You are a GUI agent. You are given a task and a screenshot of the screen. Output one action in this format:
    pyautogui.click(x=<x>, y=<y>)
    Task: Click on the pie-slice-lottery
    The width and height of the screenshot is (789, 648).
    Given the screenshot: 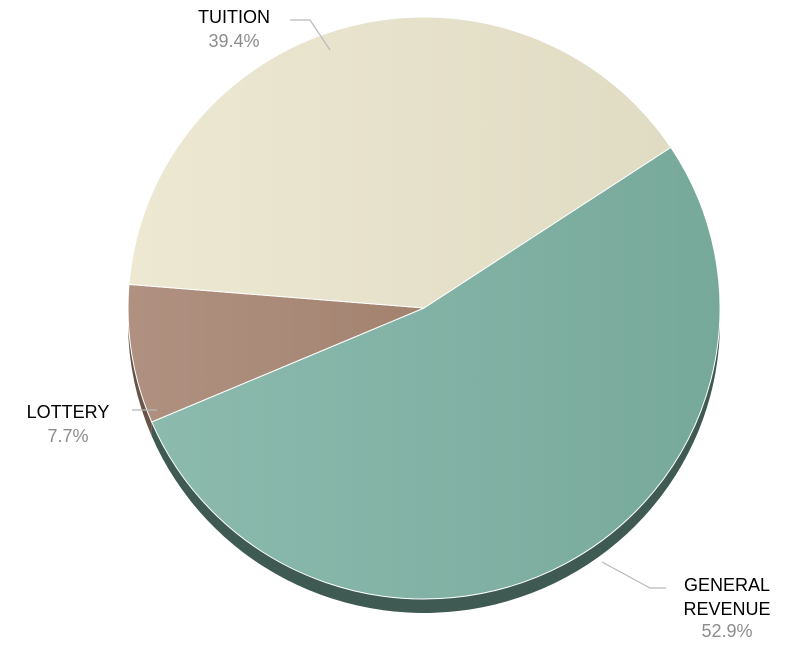 What is the action you would take?
    pyautogui.click(x=276, y=353)
    